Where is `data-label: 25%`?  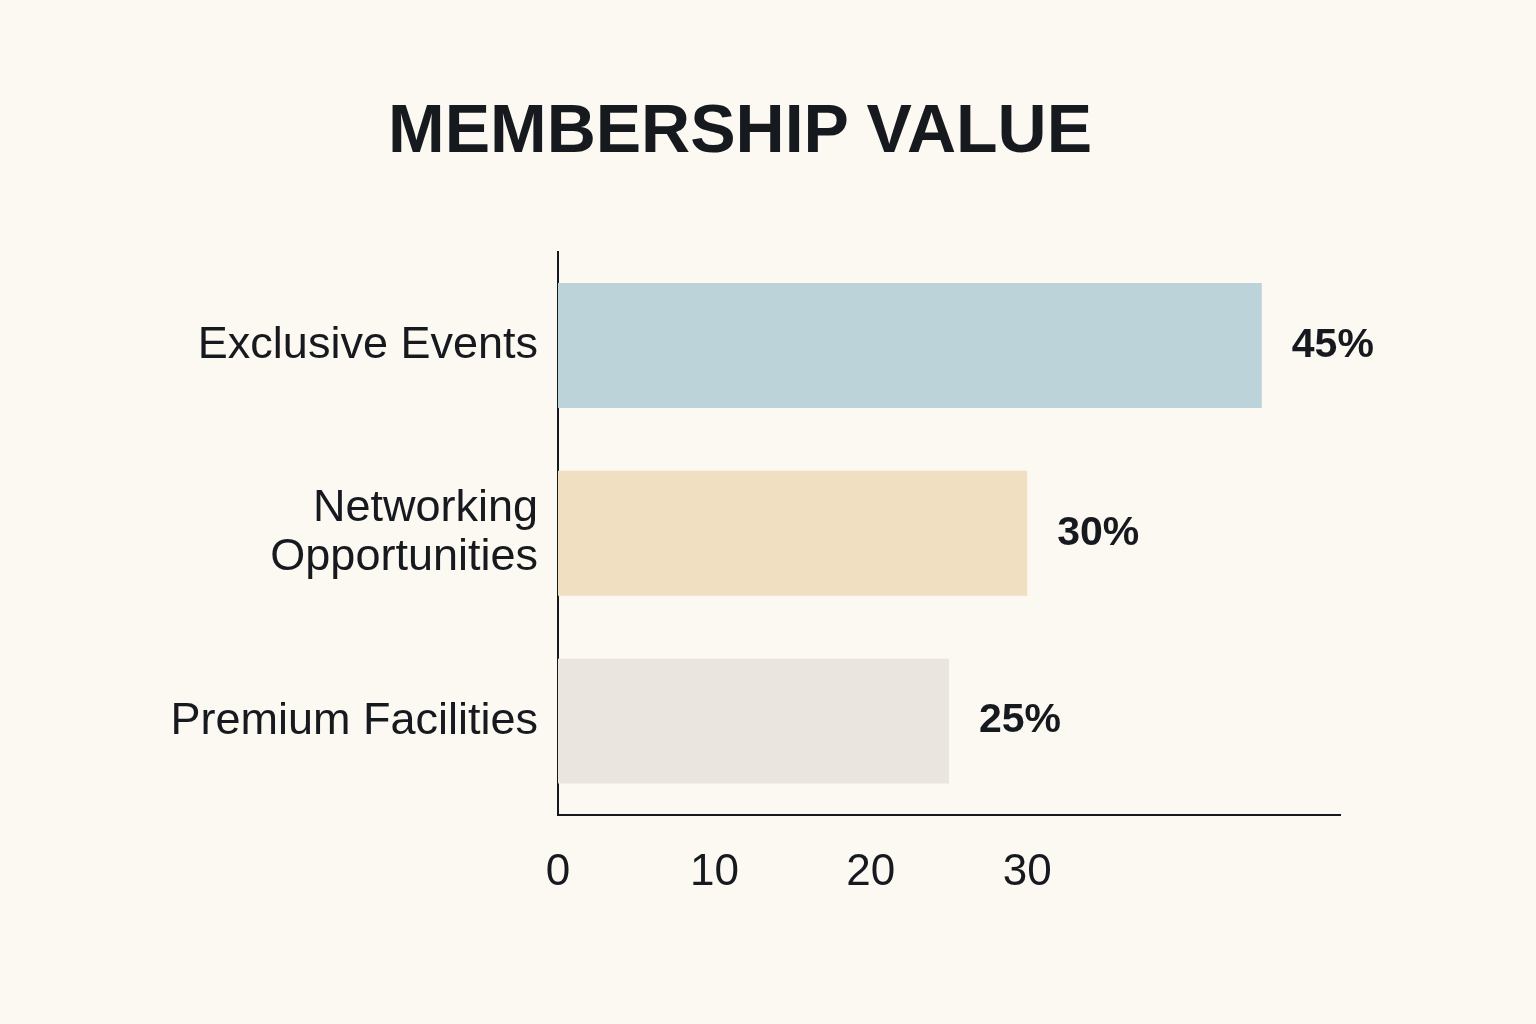
data-label: 25% is located at coordinates (1020, 718).